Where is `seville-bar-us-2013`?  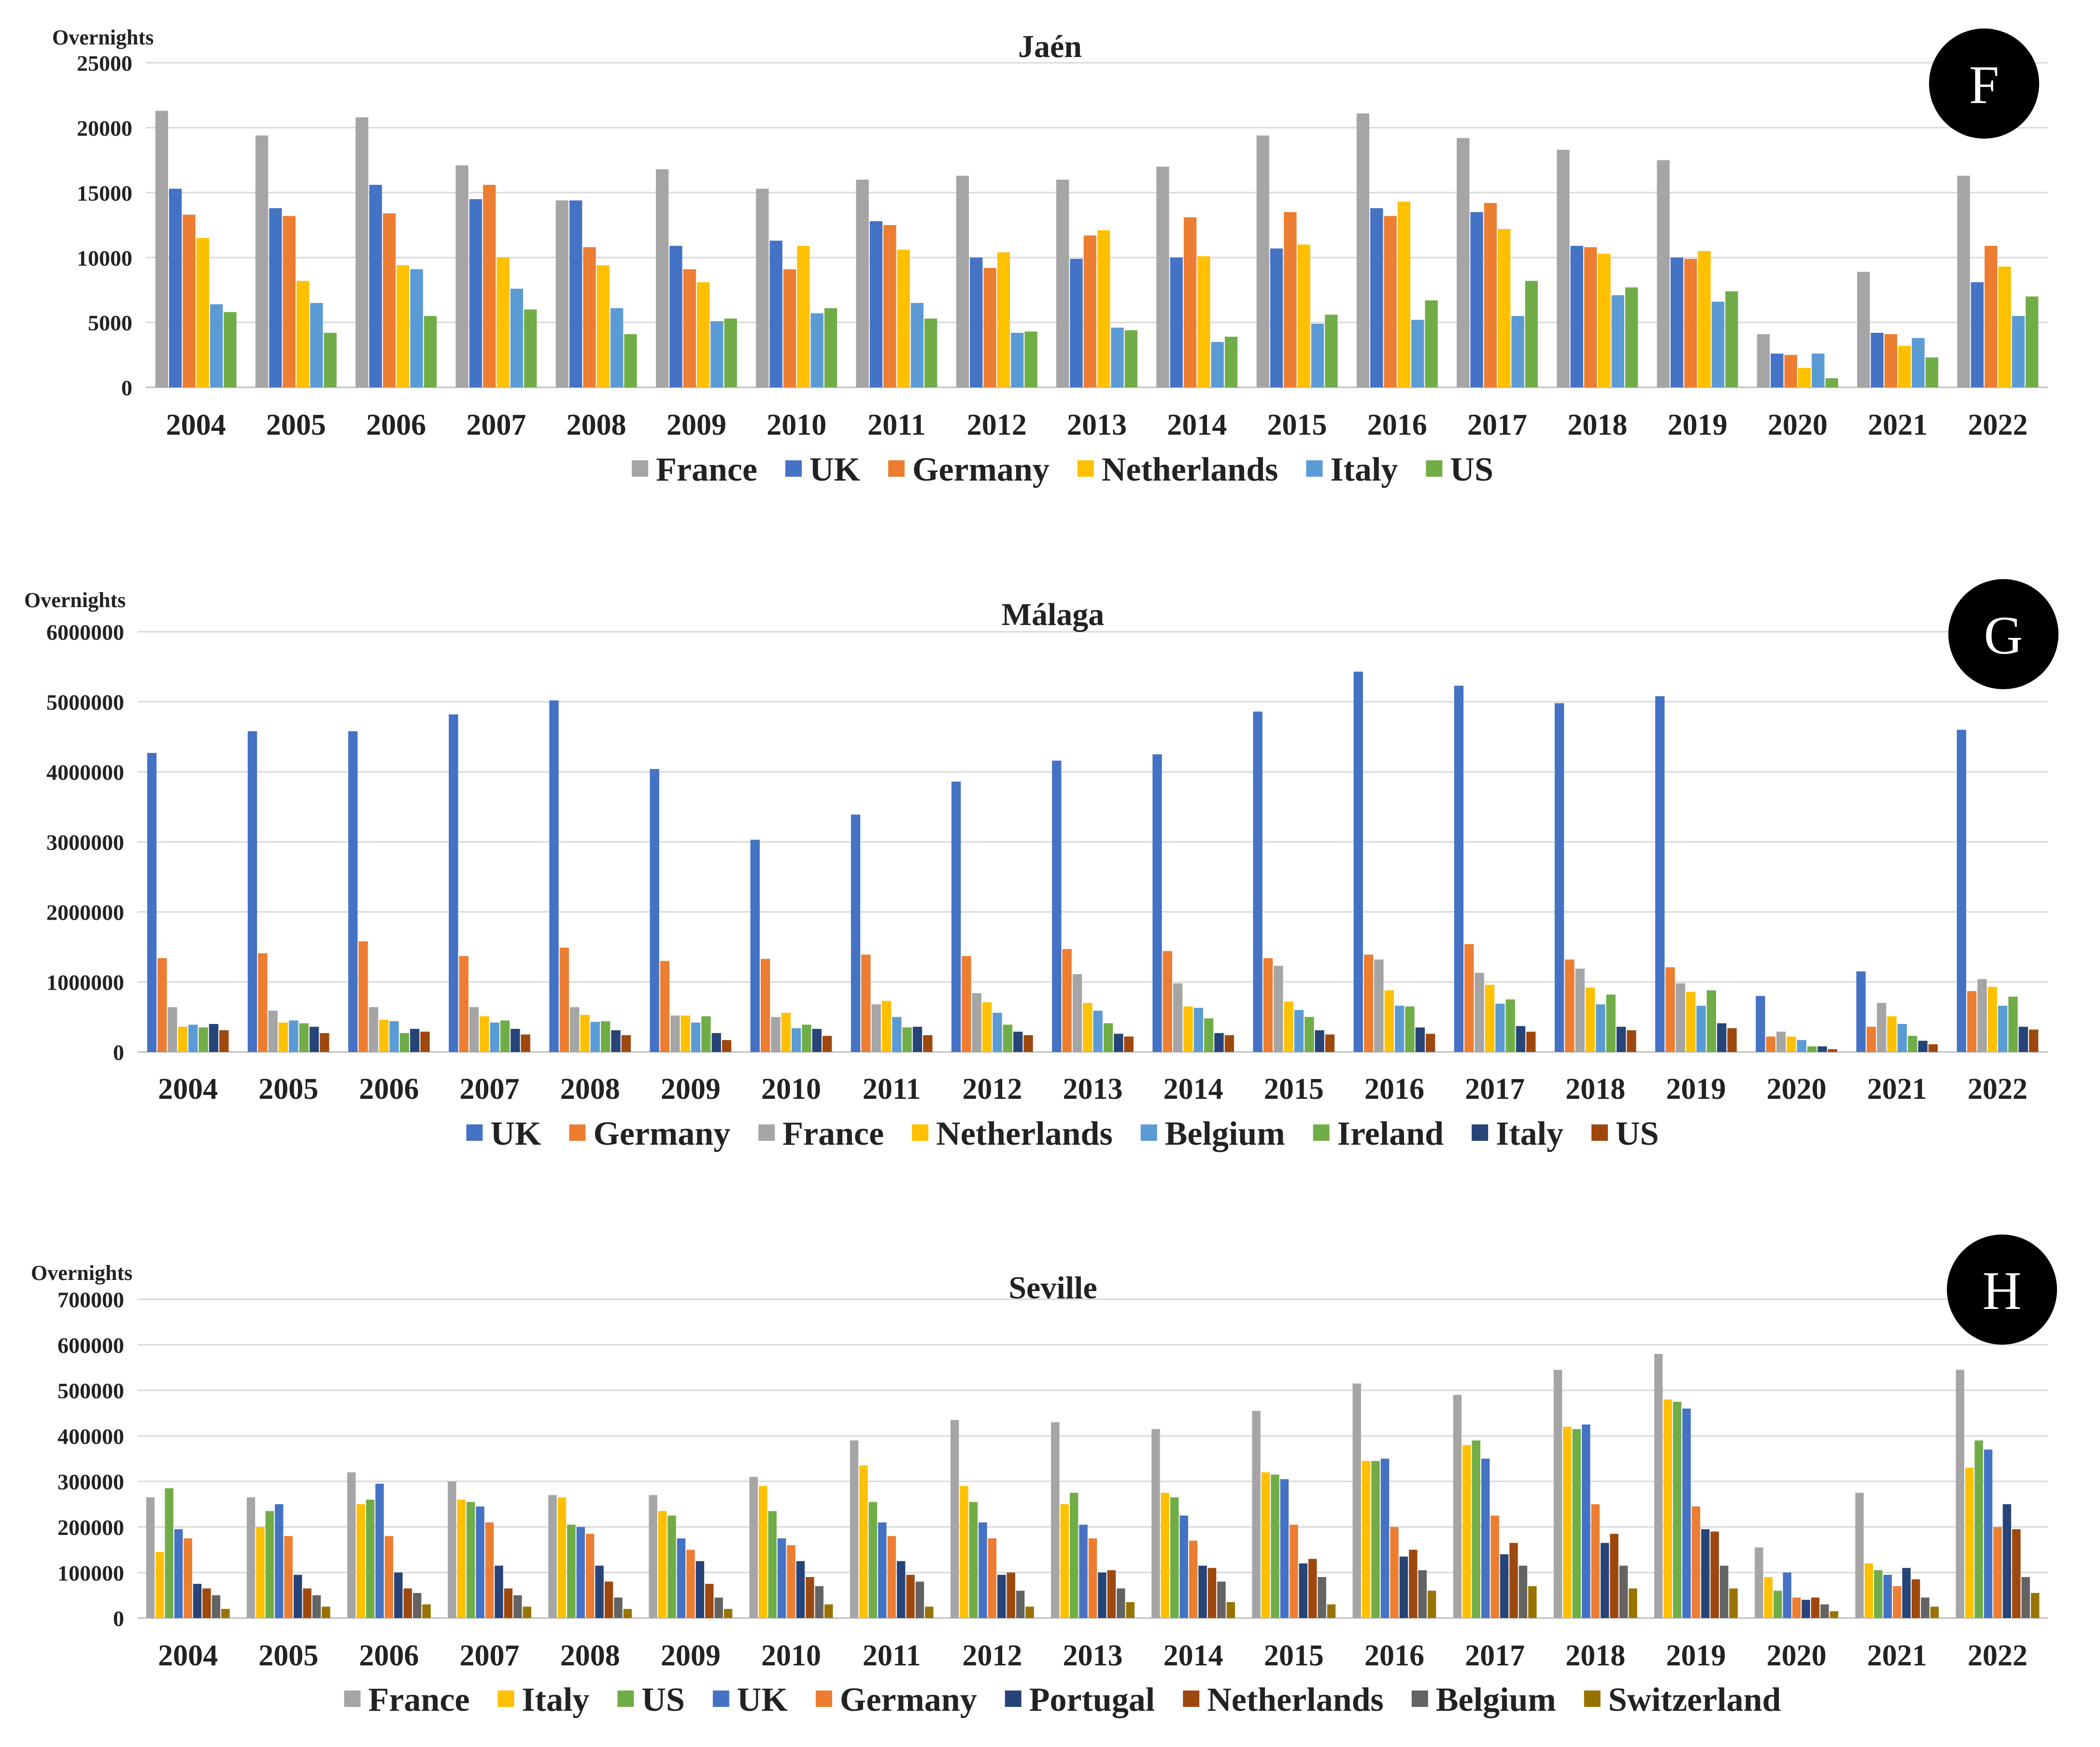 seville-bar-us-2013 is located at coordinates (1073, 1555).